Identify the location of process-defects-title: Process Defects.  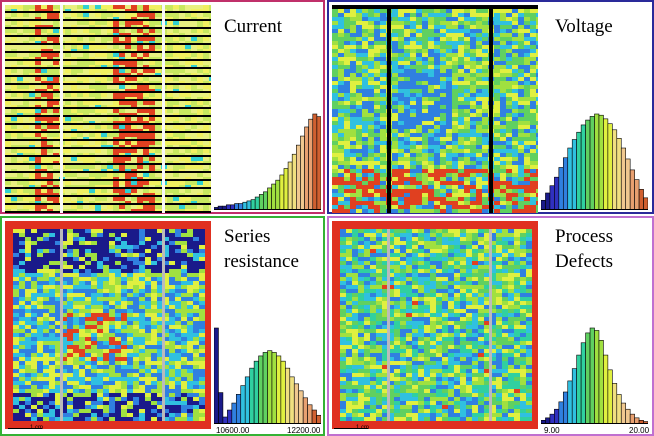
(584, 249).